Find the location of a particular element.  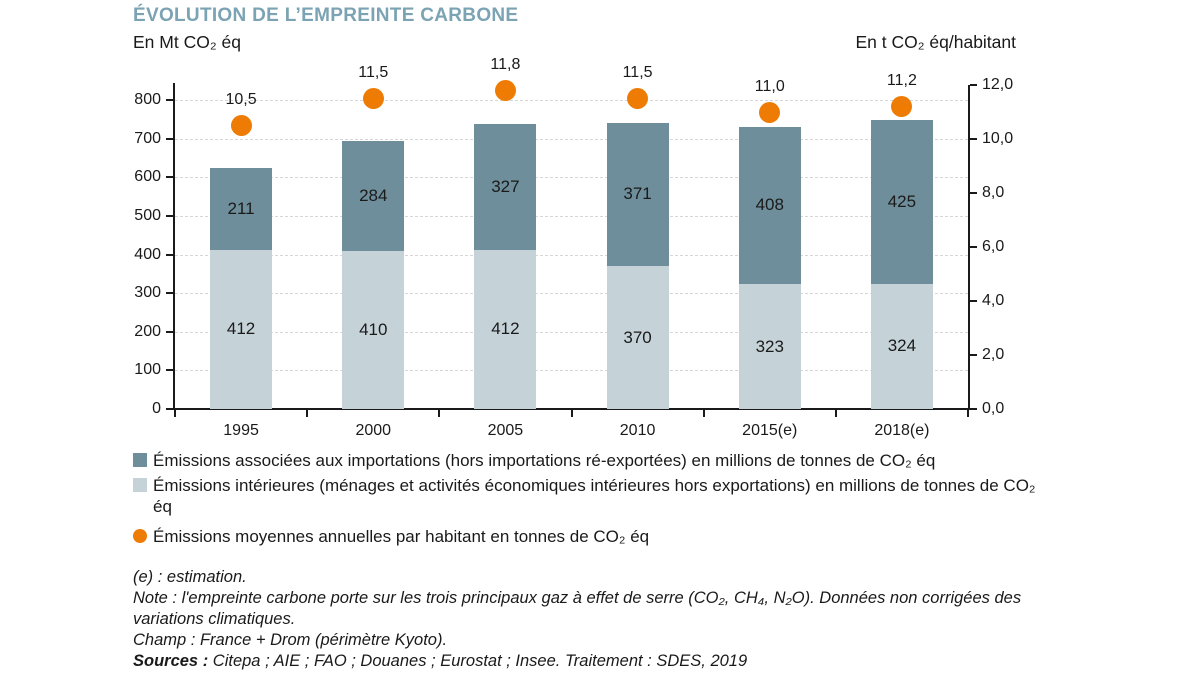

right-axis-line is located at coordinates (969, 247).